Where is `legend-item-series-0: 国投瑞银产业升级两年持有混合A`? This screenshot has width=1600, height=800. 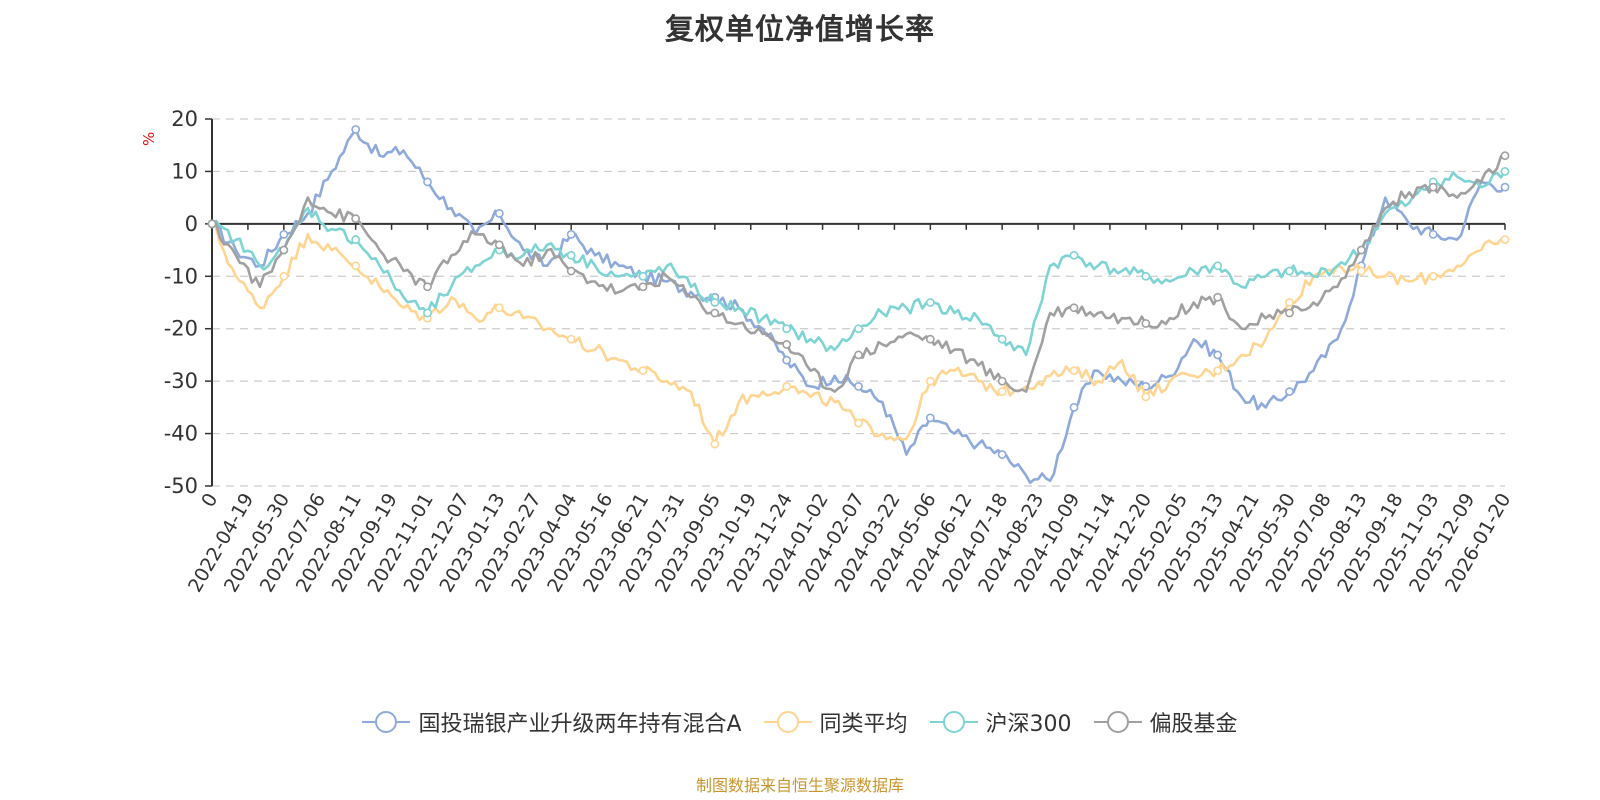 legend-item-series-0: 国投瑞银产业升级两年持有混合A is located at coordinates (552, 722).